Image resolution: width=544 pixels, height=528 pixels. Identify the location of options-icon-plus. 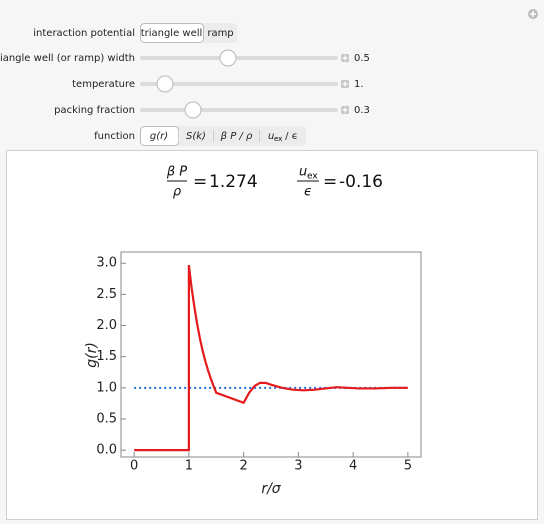
(533, 14).